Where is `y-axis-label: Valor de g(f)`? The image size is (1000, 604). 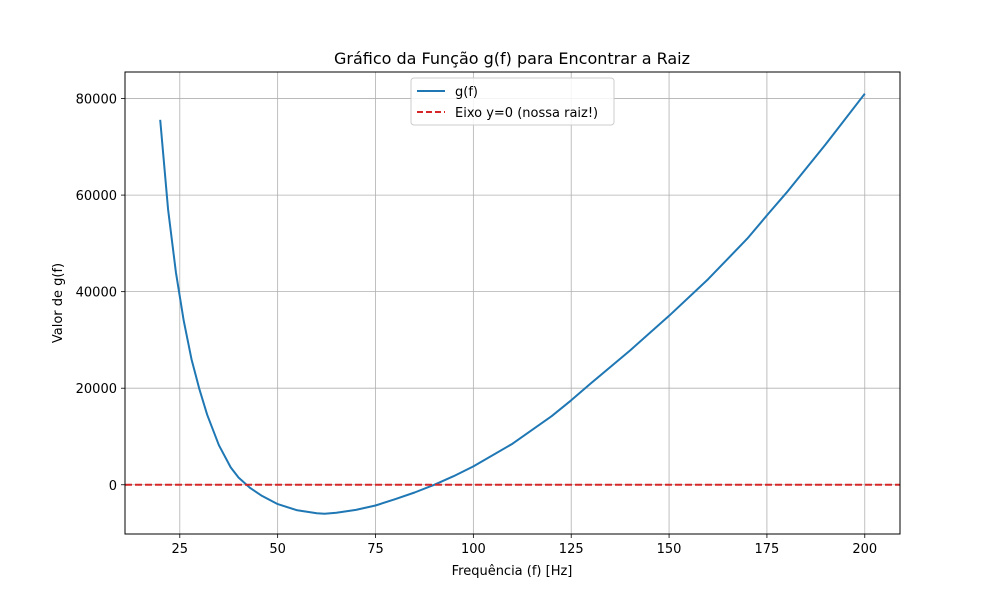
y-axis-label: Valor de g(f) is located at coordinates (58, 303).